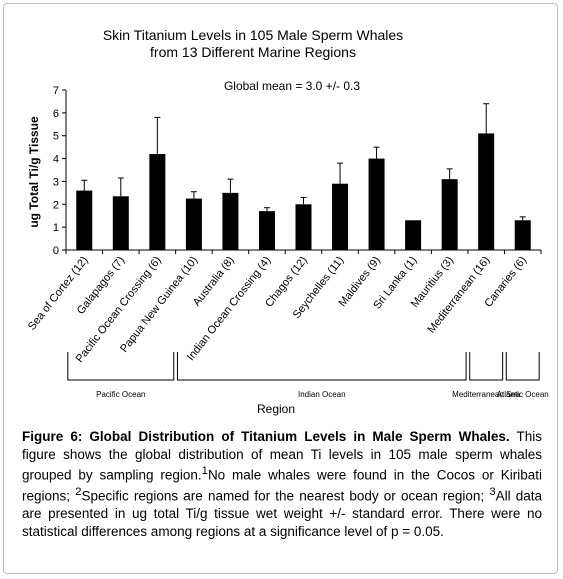  I want to click on y-tick-label: 5, so click(56, 137).